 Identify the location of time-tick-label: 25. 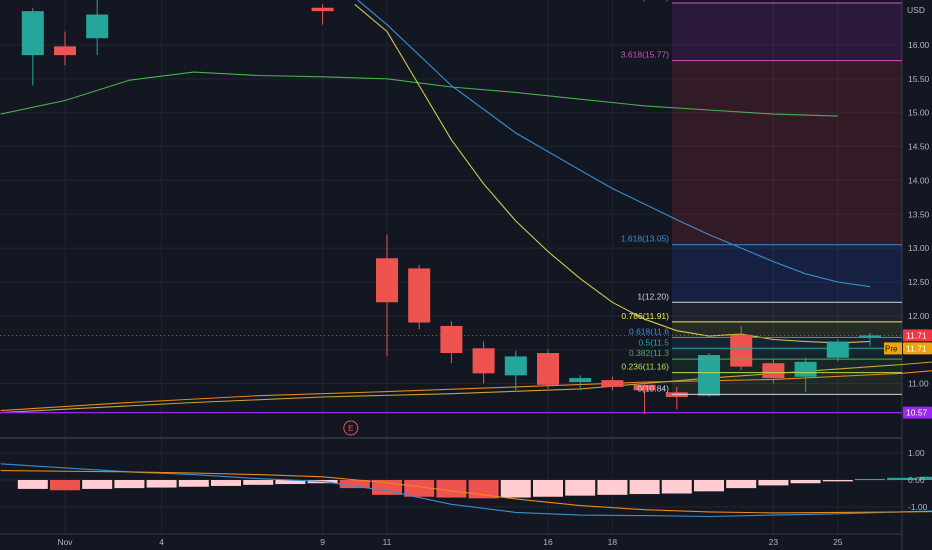
(838, 542).